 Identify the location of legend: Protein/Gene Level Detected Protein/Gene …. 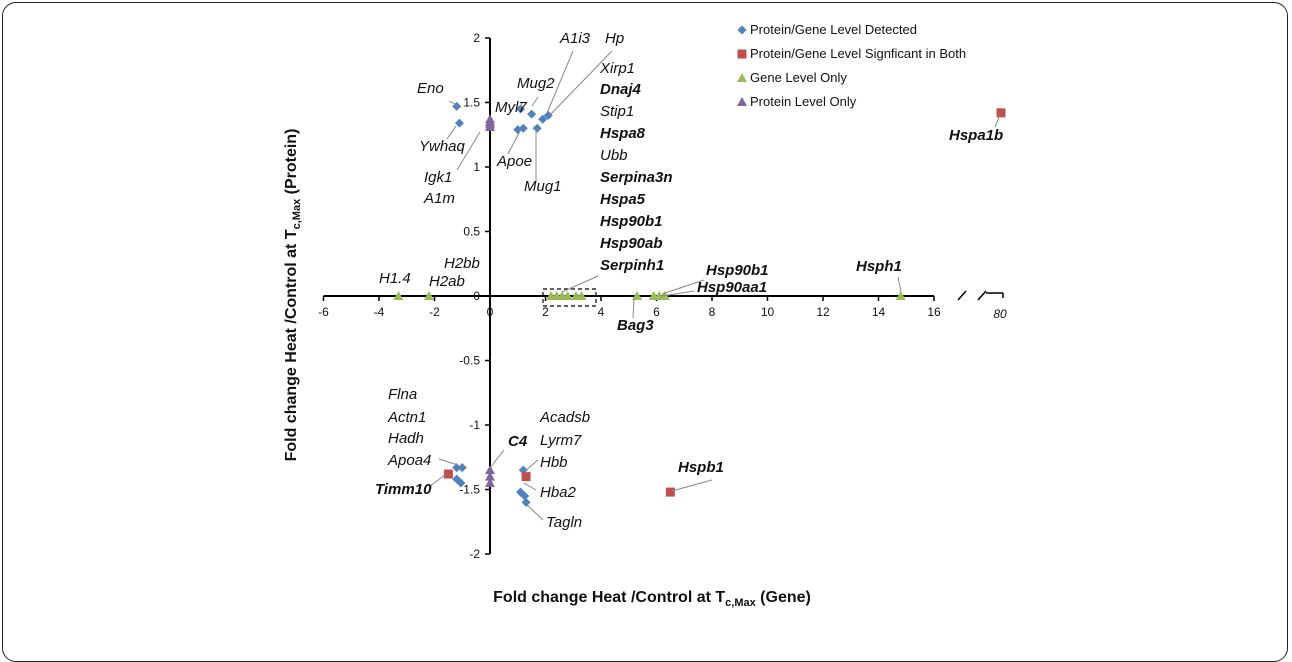
(851, 65).